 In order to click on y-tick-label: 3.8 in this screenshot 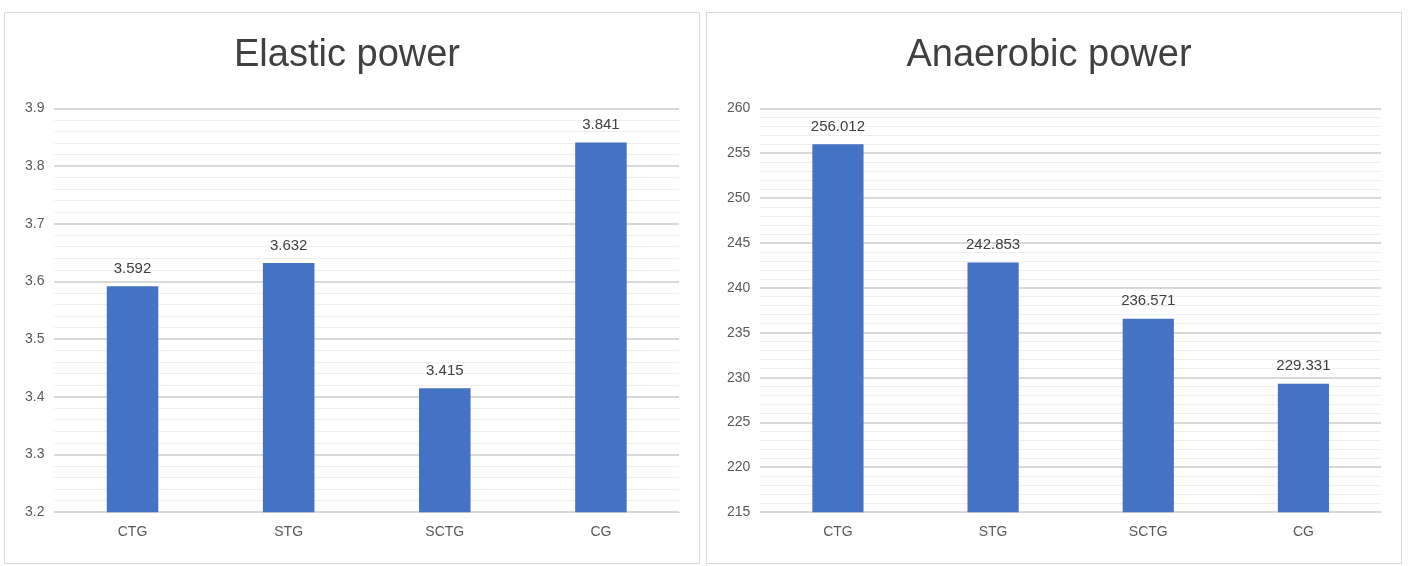, I will do `click(34, 165)`.